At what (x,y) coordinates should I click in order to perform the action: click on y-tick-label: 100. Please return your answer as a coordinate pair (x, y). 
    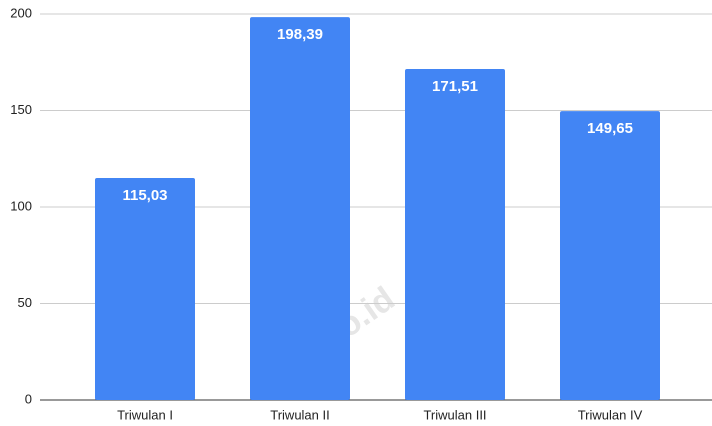
    Looking at the image, I should click on (21, 205).